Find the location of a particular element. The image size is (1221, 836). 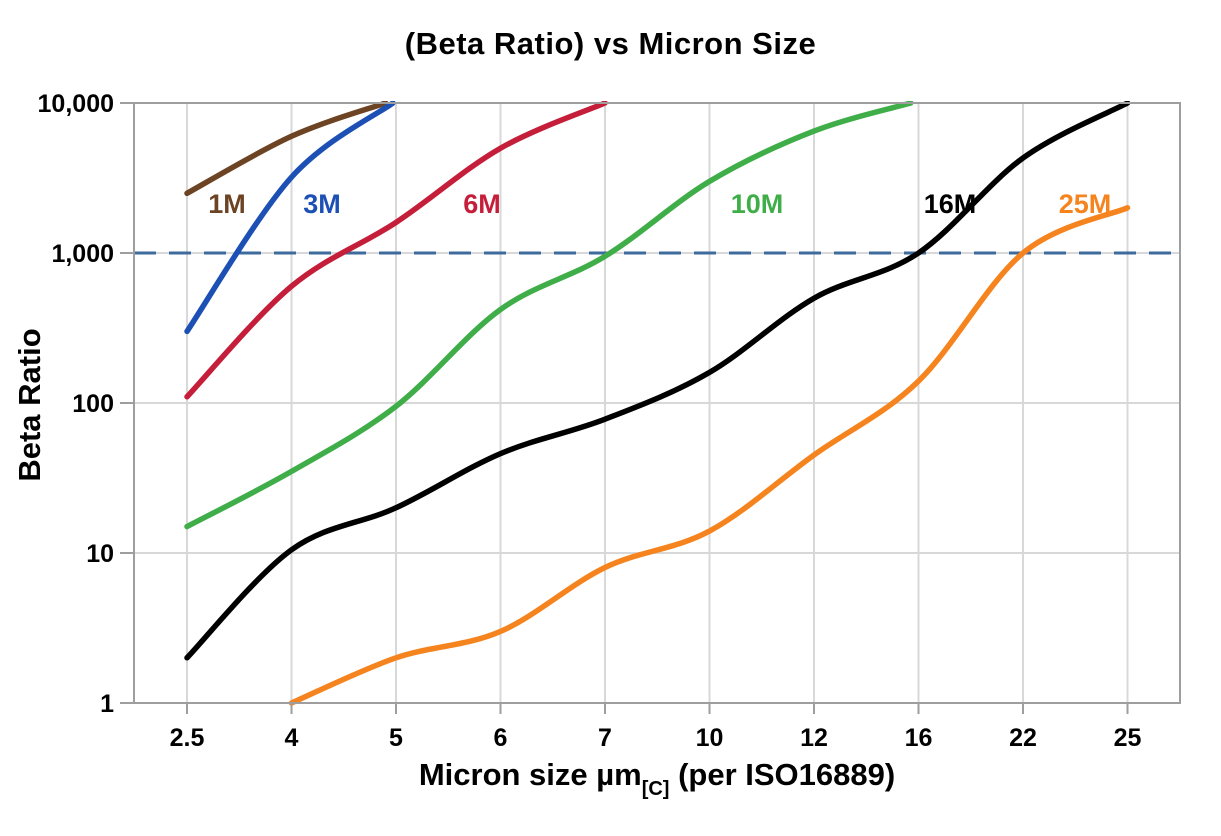

chart-title: (Beta Ratio) vs Micron Size is located at coordinates (610, 43).